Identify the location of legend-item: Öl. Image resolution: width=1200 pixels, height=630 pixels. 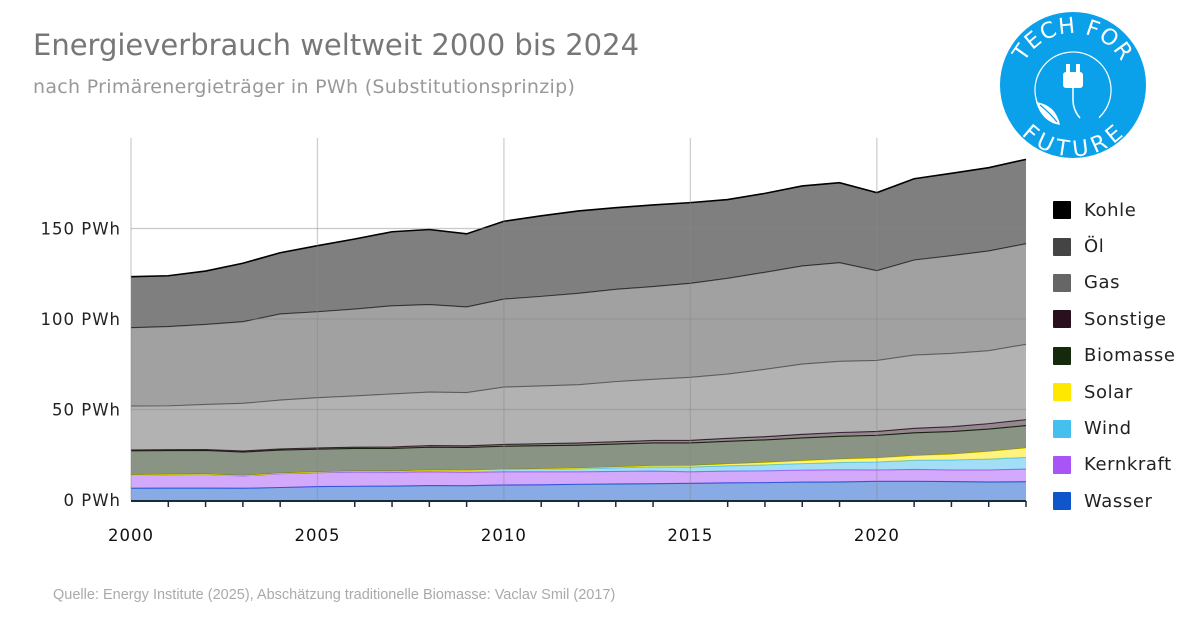
(1114, 246).